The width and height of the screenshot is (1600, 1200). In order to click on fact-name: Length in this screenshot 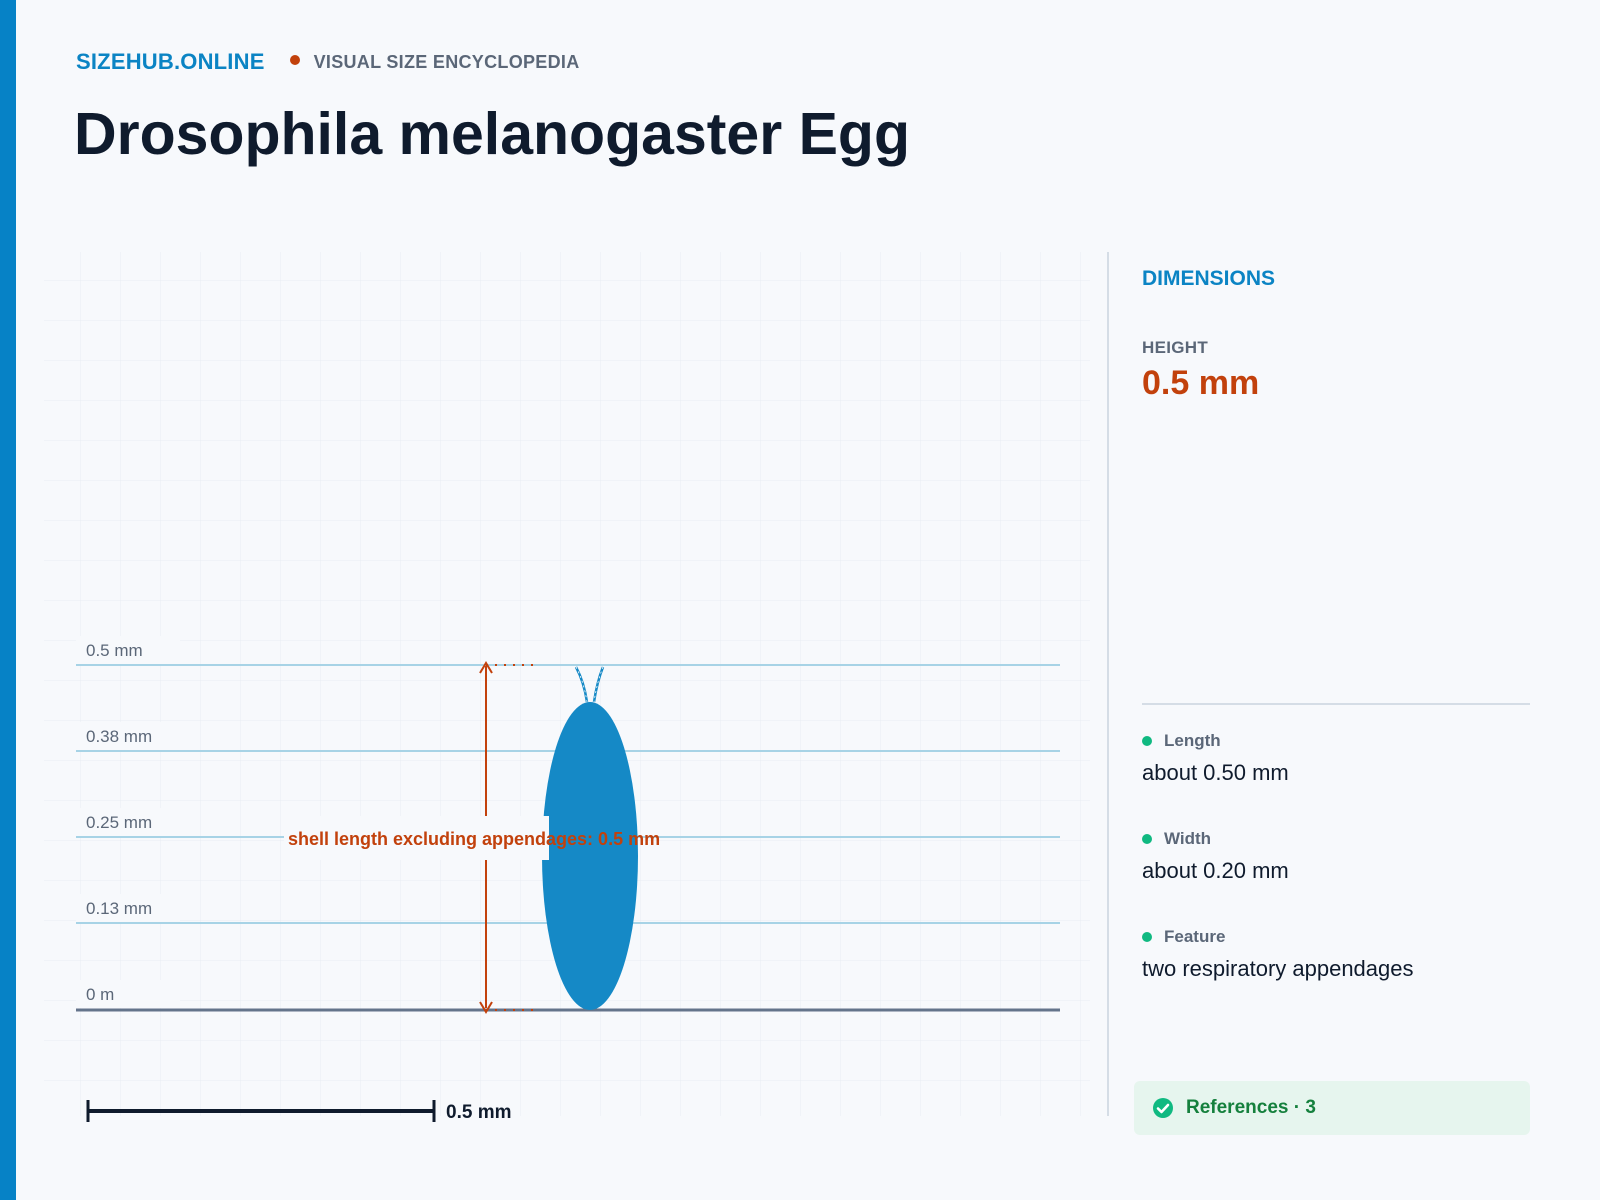, I will do `click(1192, 740)`.